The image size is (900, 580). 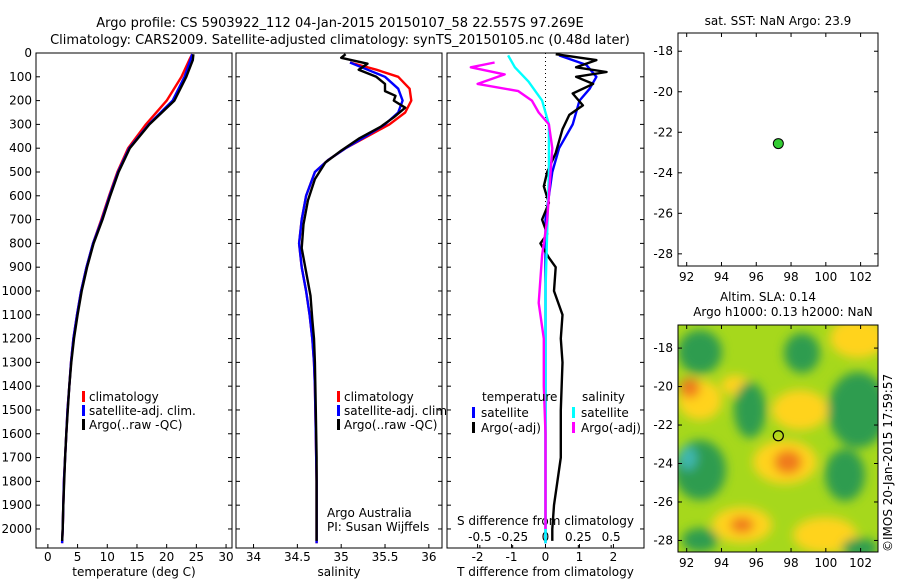 I want to click on sla-xtick-label: 102, so click(x=860, y=563).